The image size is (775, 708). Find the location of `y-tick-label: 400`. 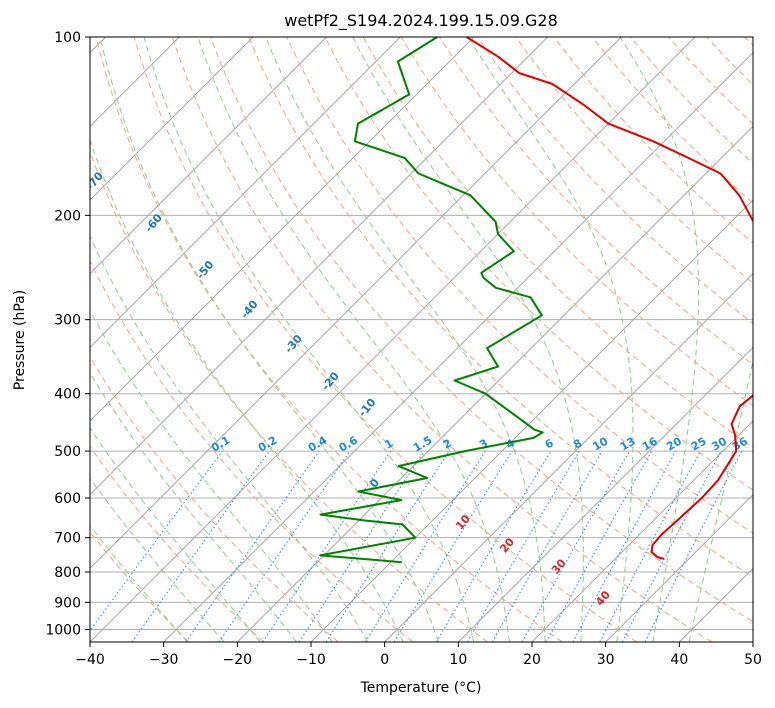

y-tick-label: 400 is located at coordinates (67, 395).